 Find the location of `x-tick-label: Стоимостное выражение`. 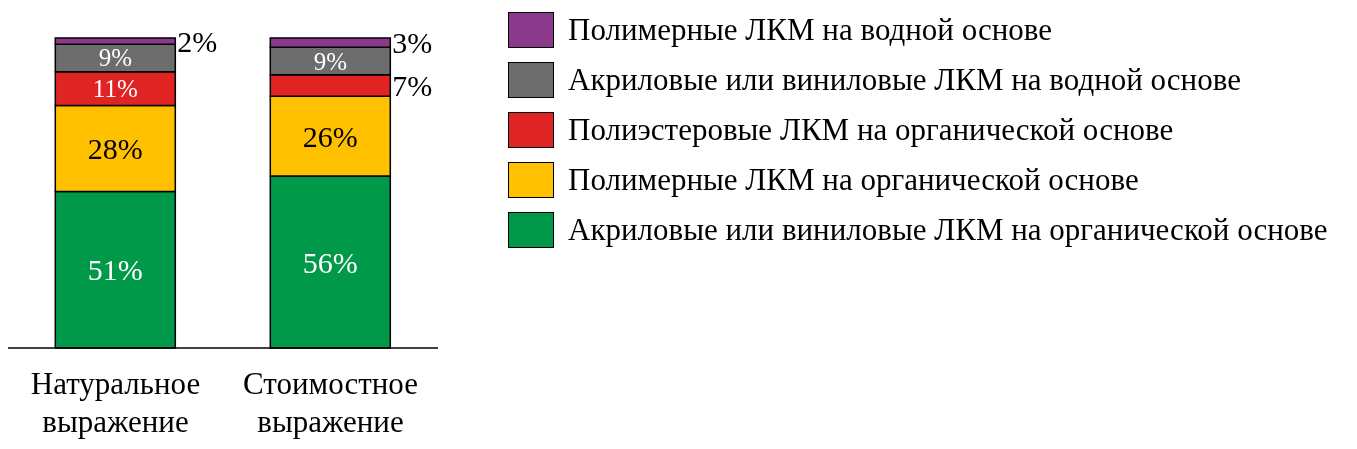

x-tick-label: Стоимостное выражение is located at coordinates (330, 402).